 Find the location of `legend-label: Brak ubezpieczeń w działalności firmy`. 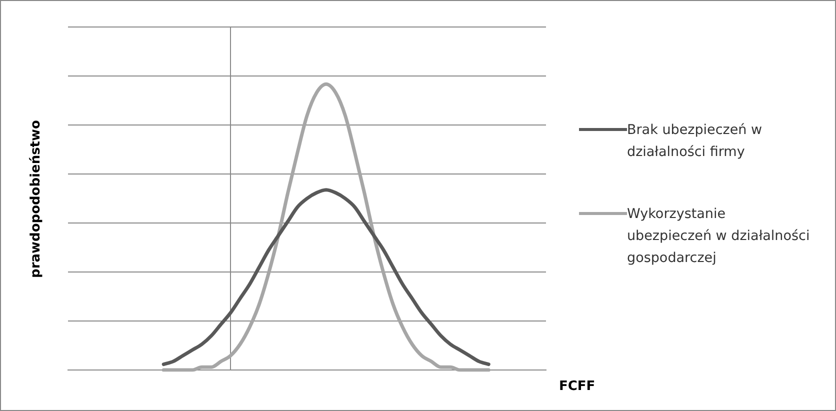

legend-label: Brak ubezpieczeń w działalności firmy is located at coordinates (695, 141).